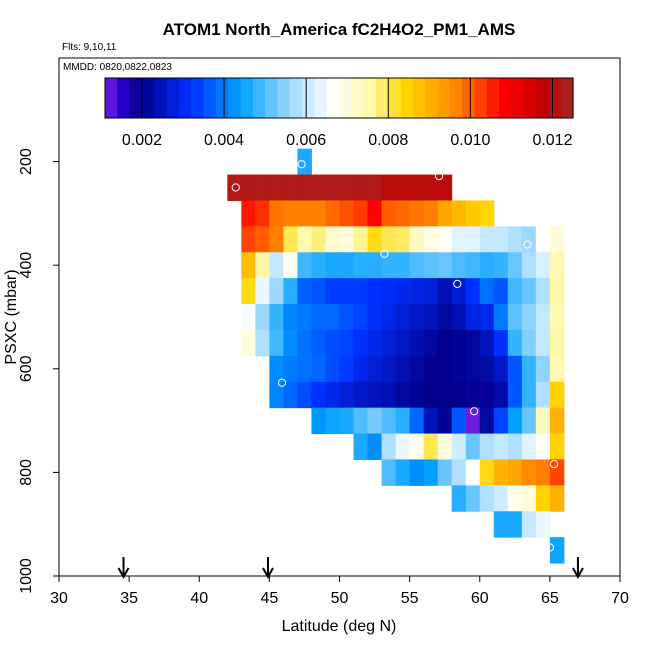  Describe the element at coordinates (129, 598) in the screenshot. I see `x-tick-label: 35` at that location.